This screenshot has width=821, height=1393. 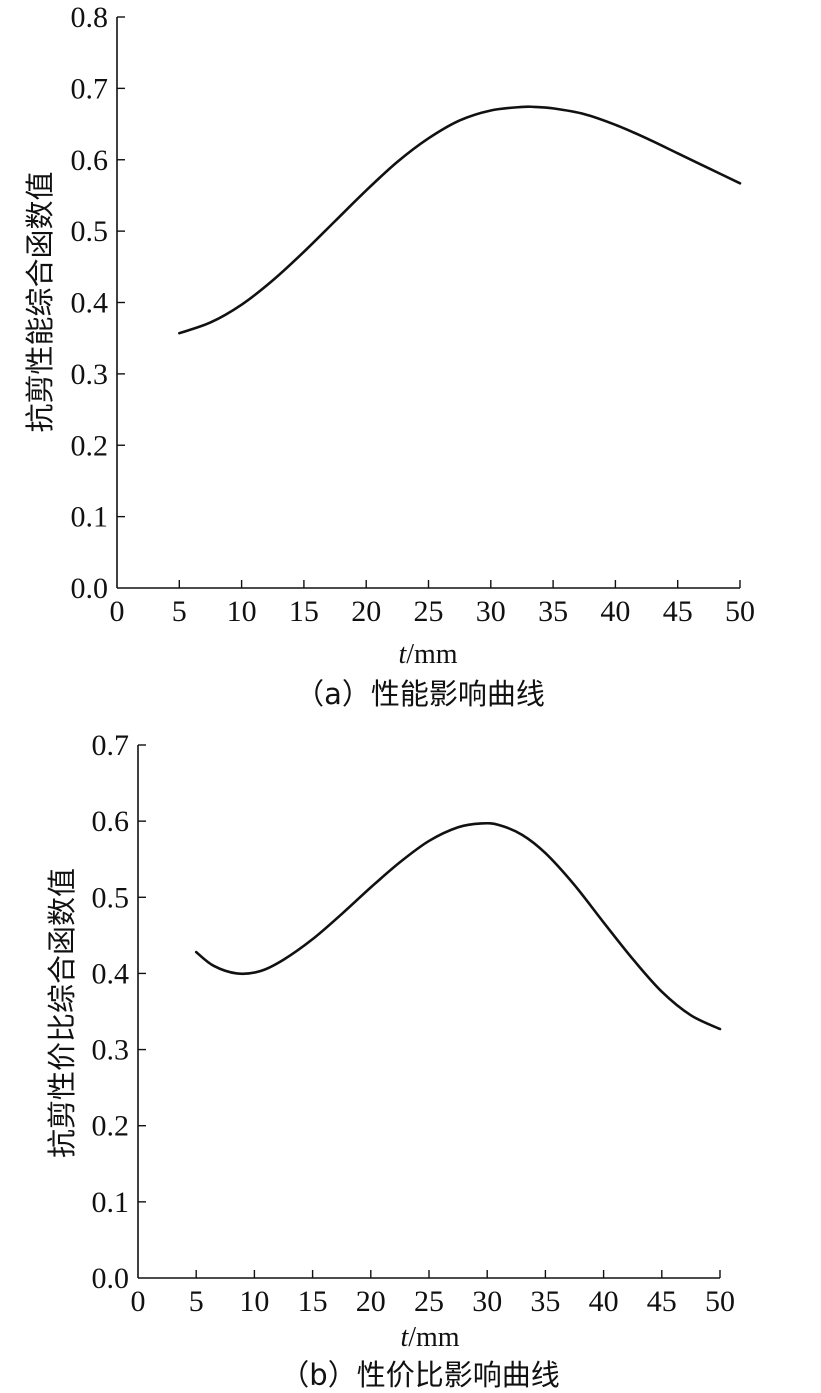 I want to click on chart-caption: （b）性价比影响曲线, so click(x=419, y=1375).